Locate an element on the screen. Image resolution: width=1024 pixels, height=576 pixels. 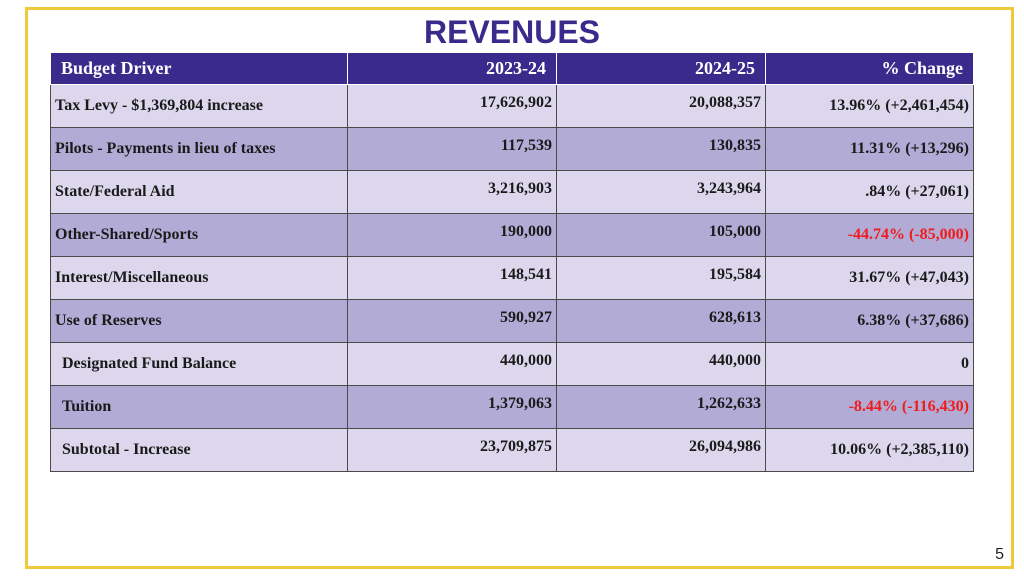
row-label: Tuition is located at coordinates (199, 407).